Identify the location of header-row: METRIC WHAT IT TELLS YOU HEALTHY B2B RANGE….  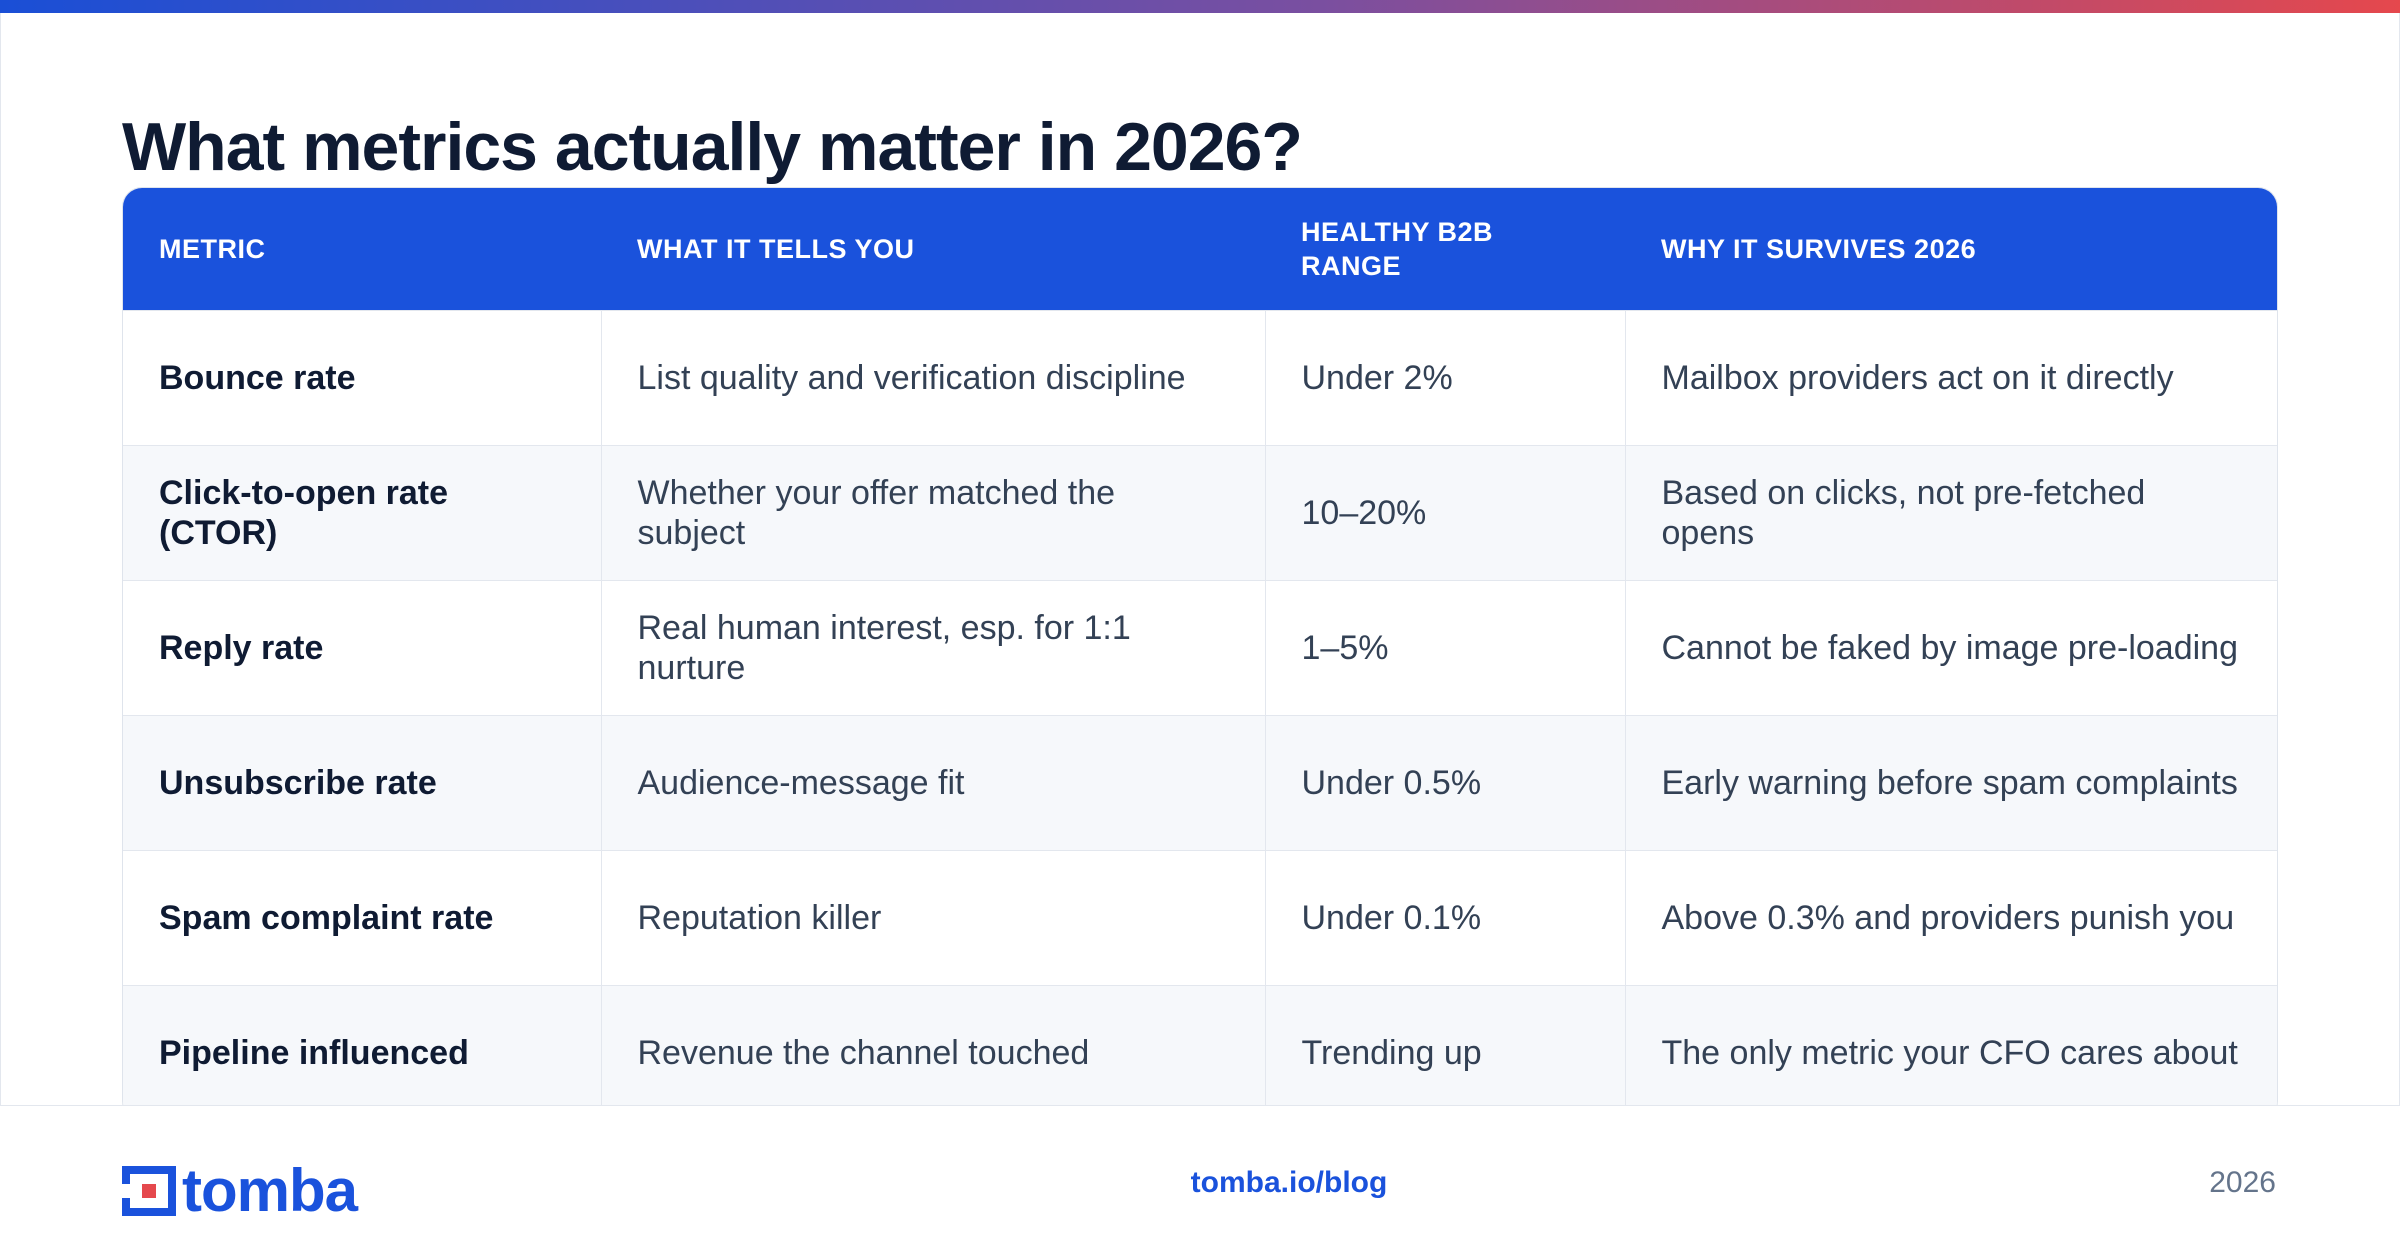
(1200, 249).